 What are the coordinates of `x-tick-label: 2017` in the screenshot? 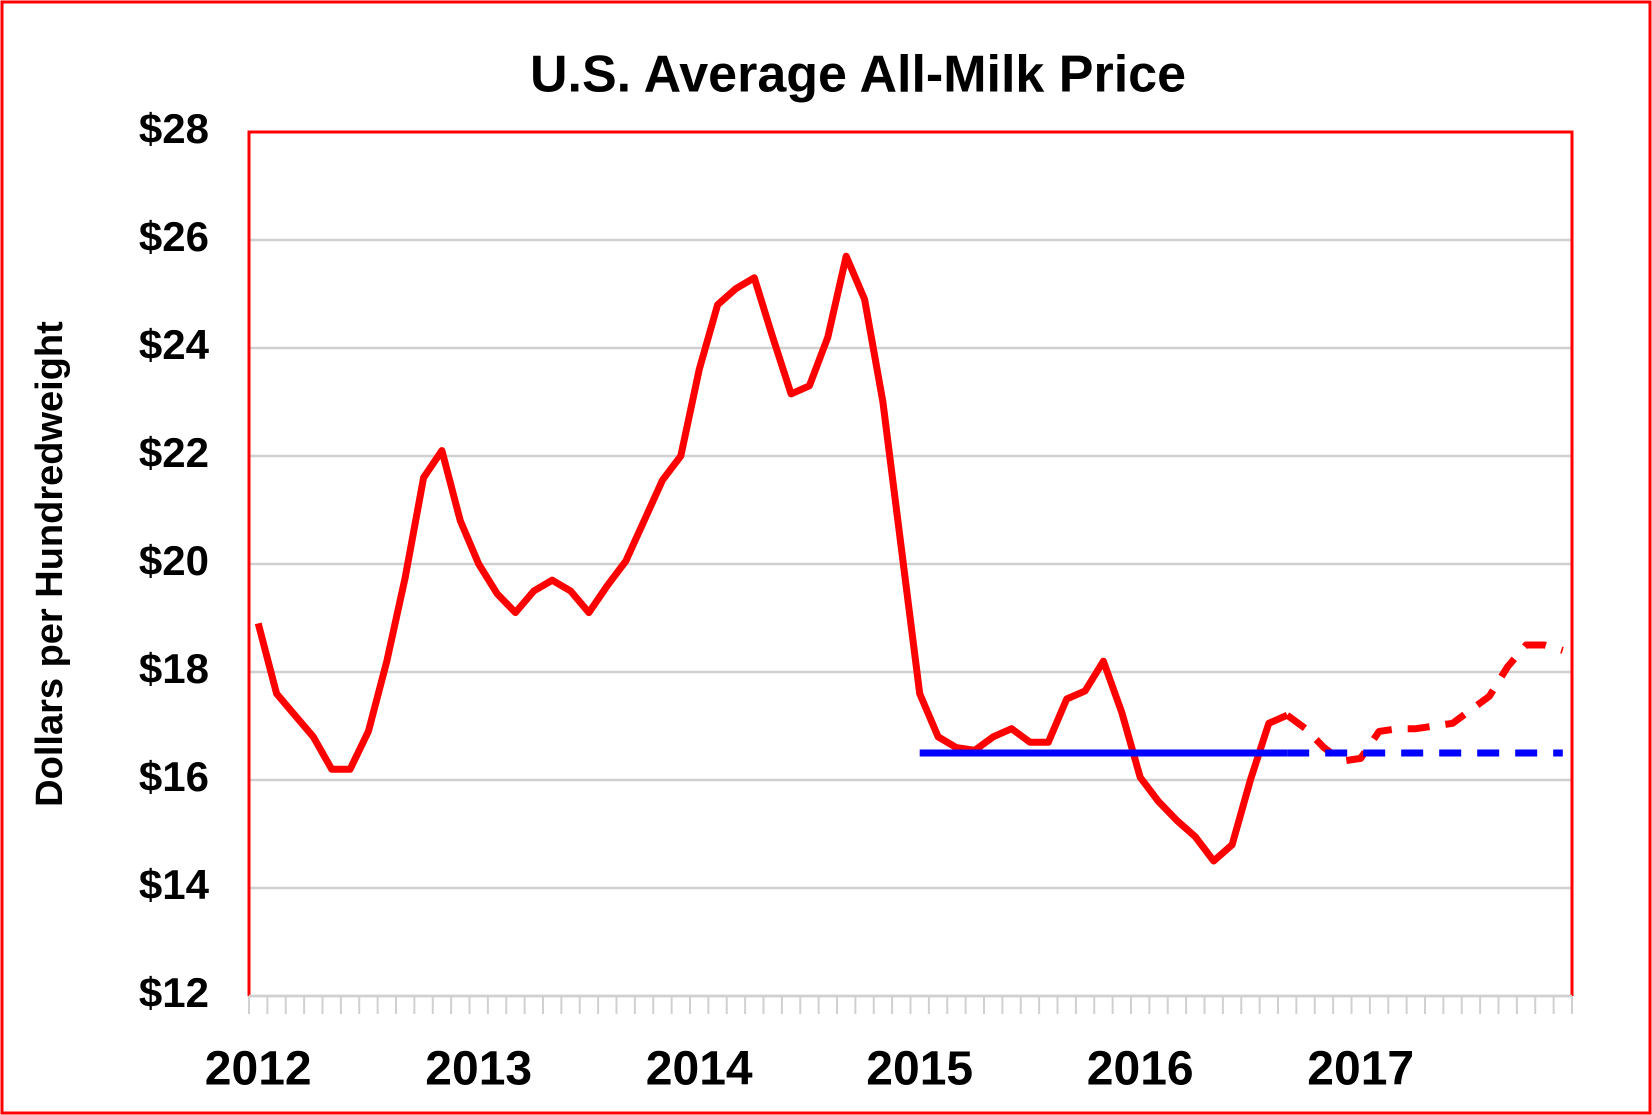 It's located at (1360, 1069).